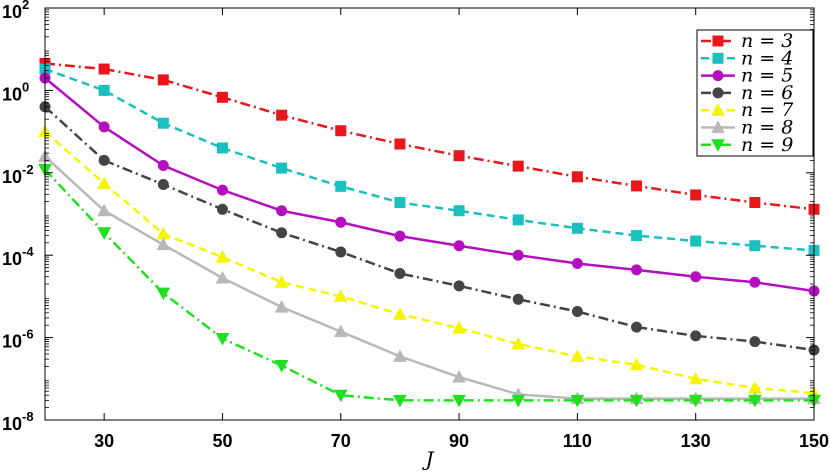 Image resolution: width=830 pixels, height=473 pixels. Describe the element at coordinates (18, 174) in the screenshot. I see `y-tick-label: 10⁻²` at that location.